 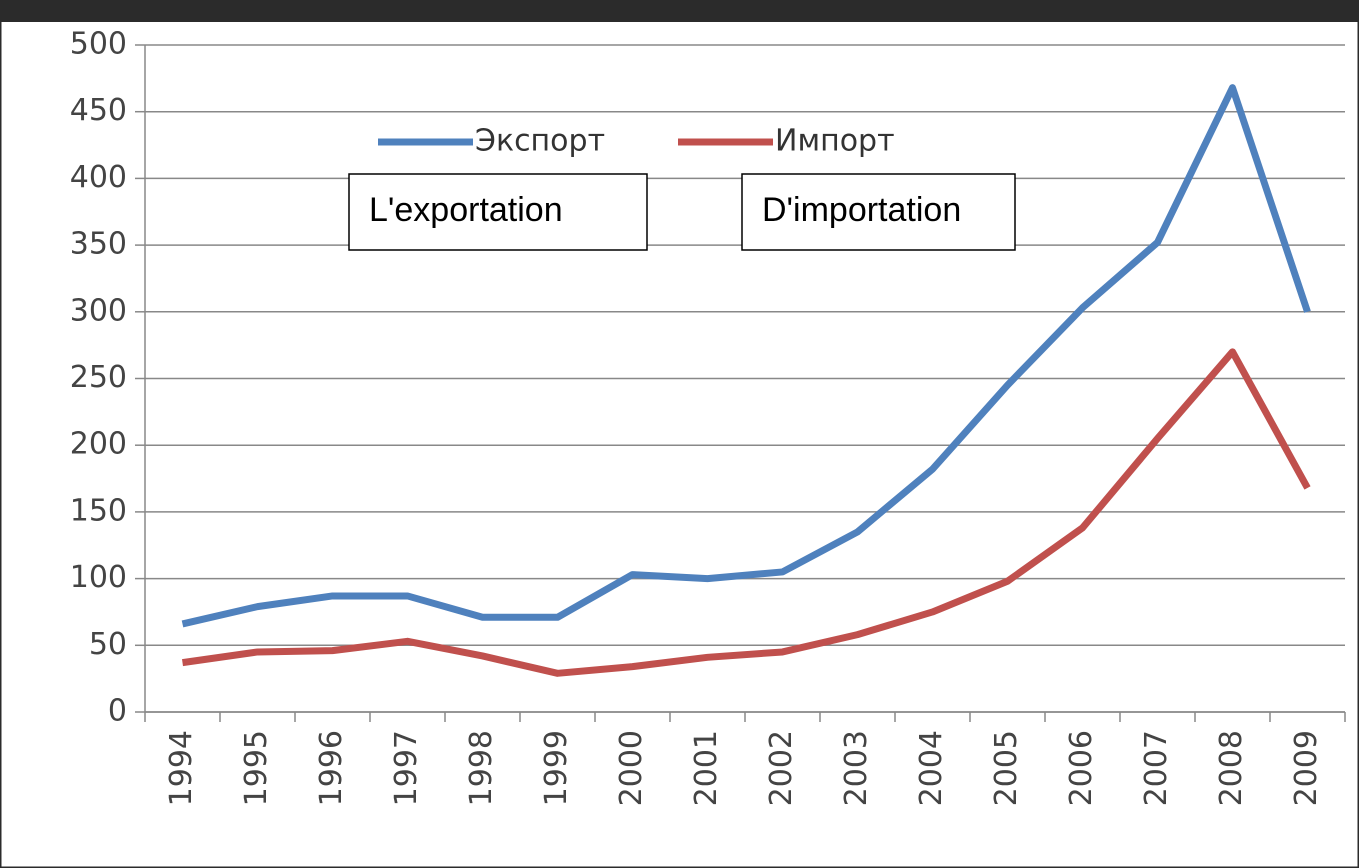 What do you see at coordinates (781, 768) in the screenshot?
I see `x-tick-label: 2002` at bounding box center [781, 768].